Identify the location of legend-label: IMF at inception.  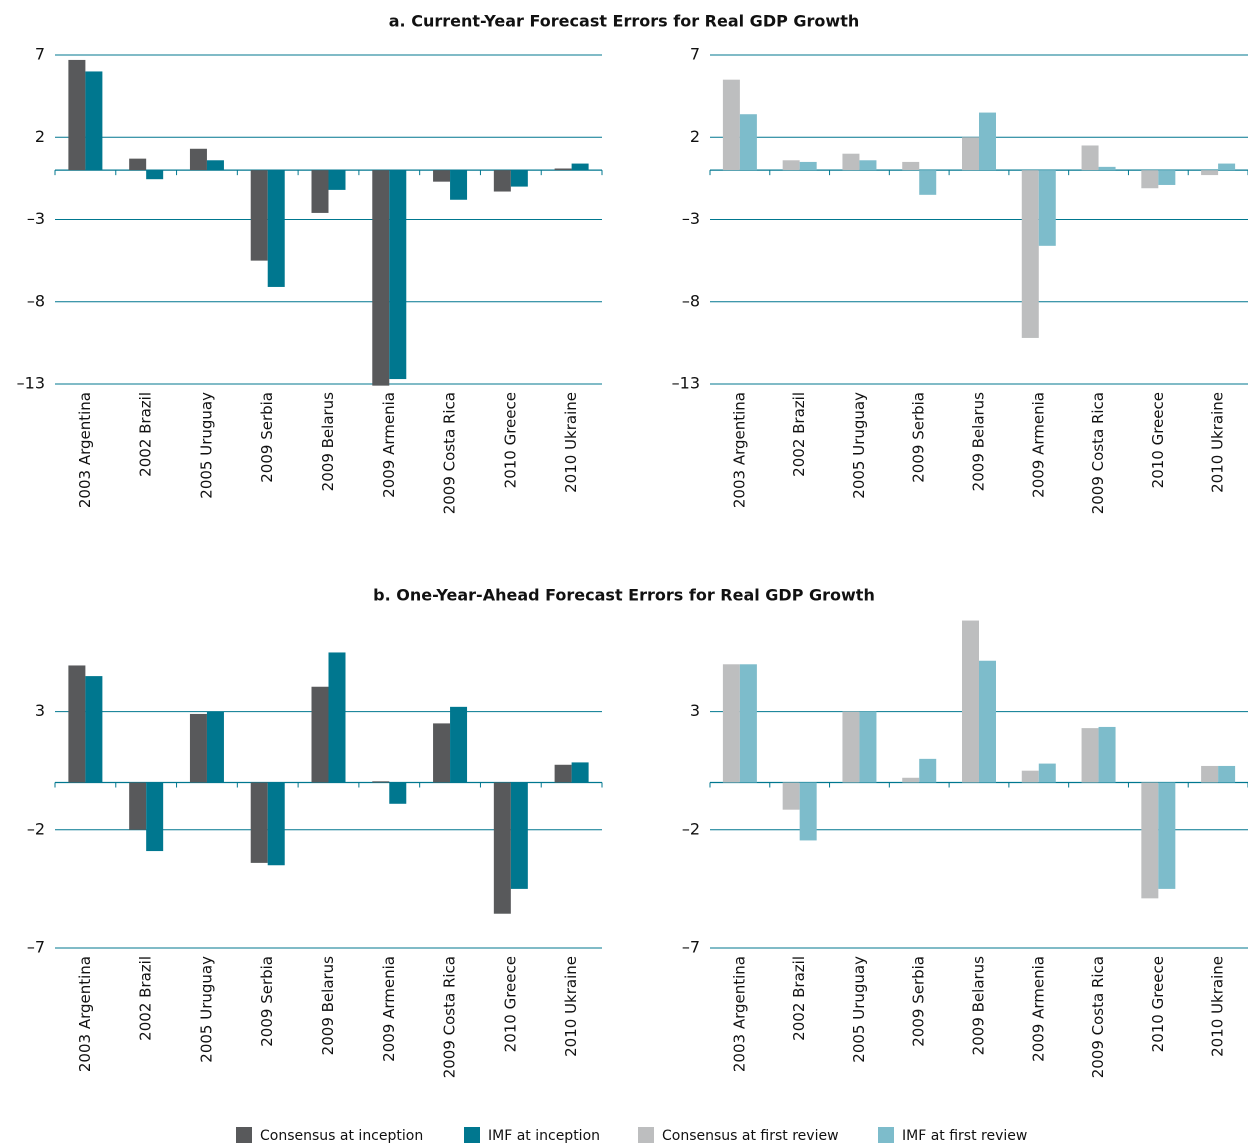
(544, 1136).